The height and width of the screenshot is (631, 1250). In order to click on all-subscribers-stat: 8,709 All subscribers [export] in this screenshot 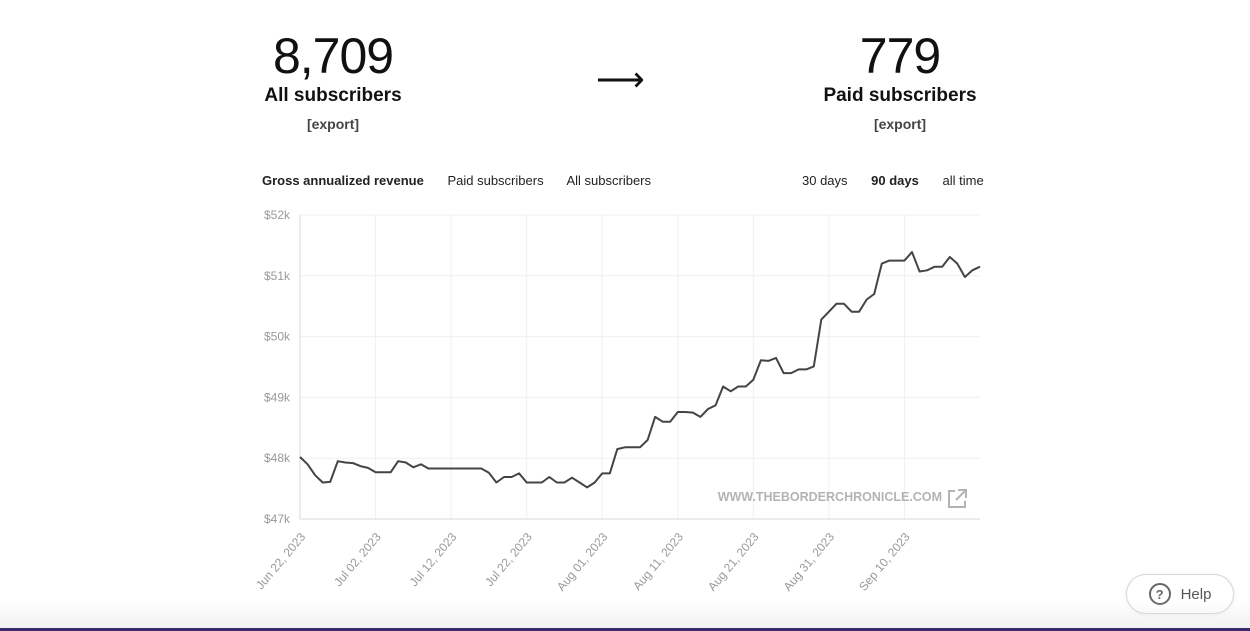, I will do `click(333, 81)`.